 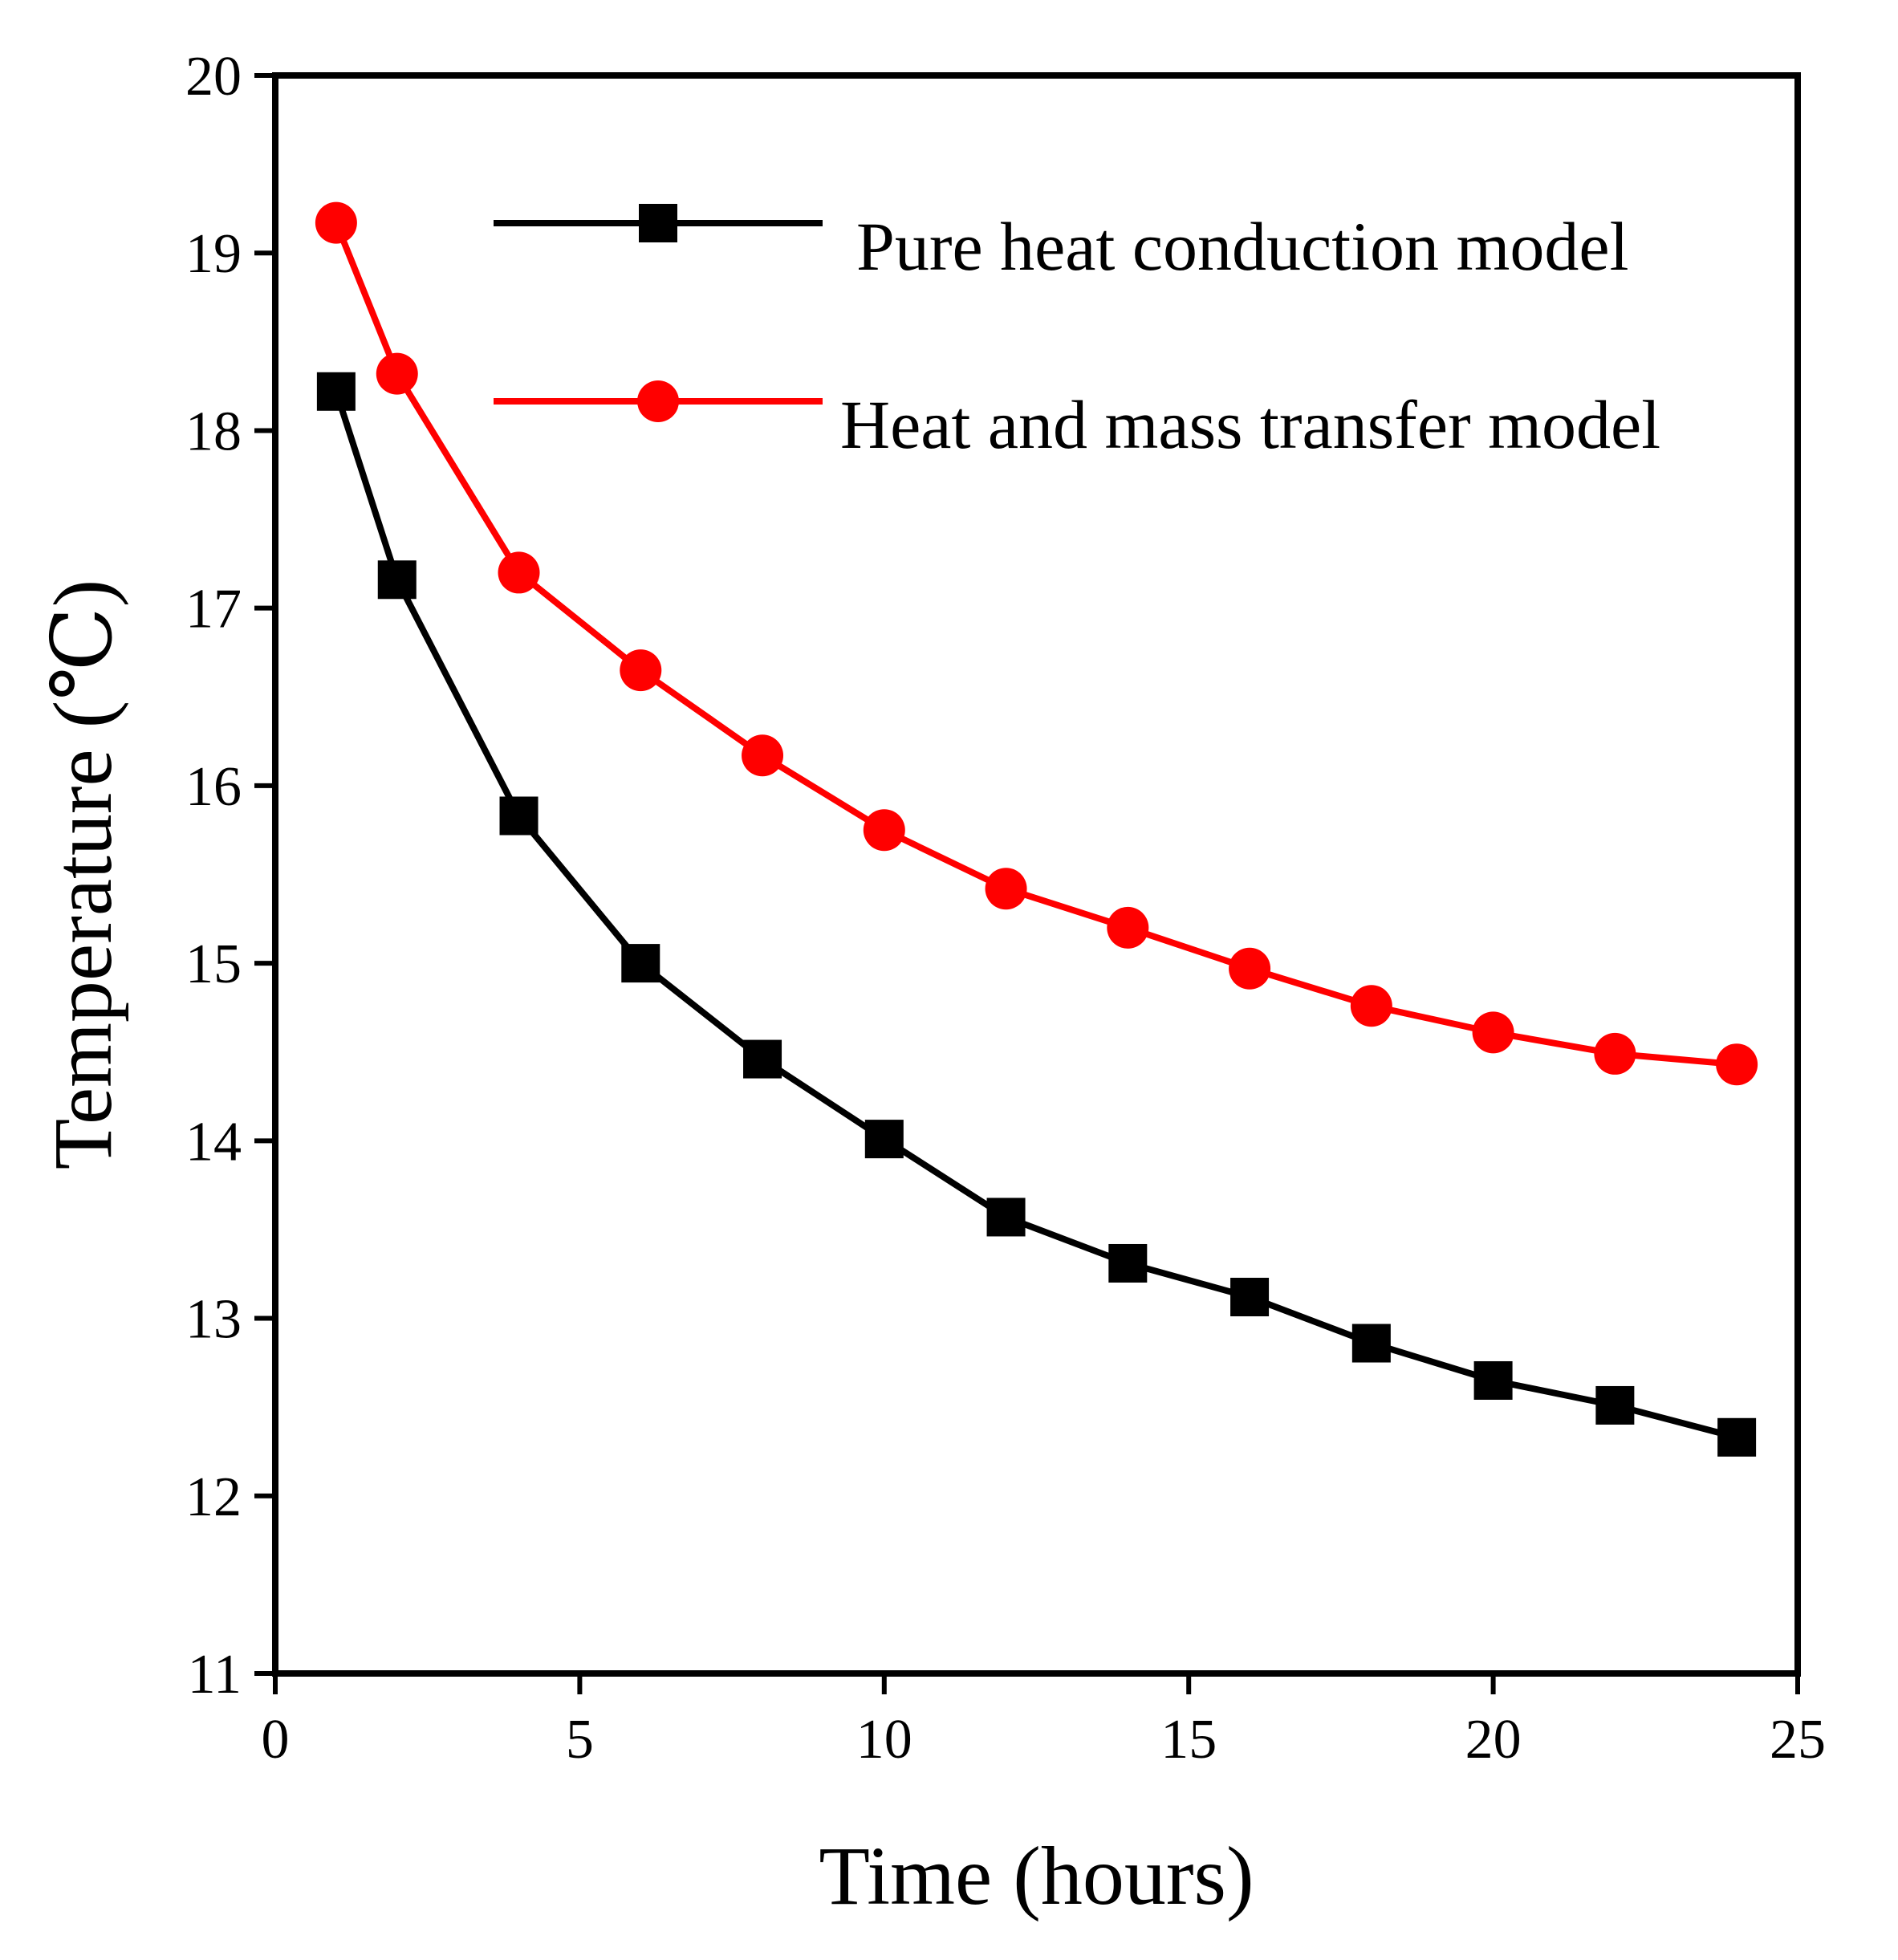 What do you see at coordinates (213, 609) in the screenshot?
I see `y-tick-label-6: 17` at bounding box center [213, 609].